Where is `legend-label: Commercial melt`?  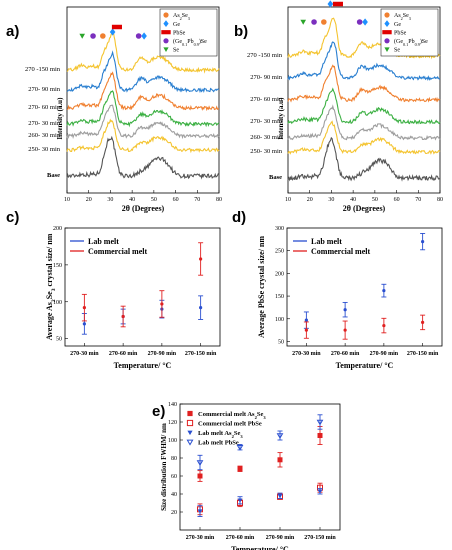 legend-label: Commercial melt is located at coordinates (340, 251).